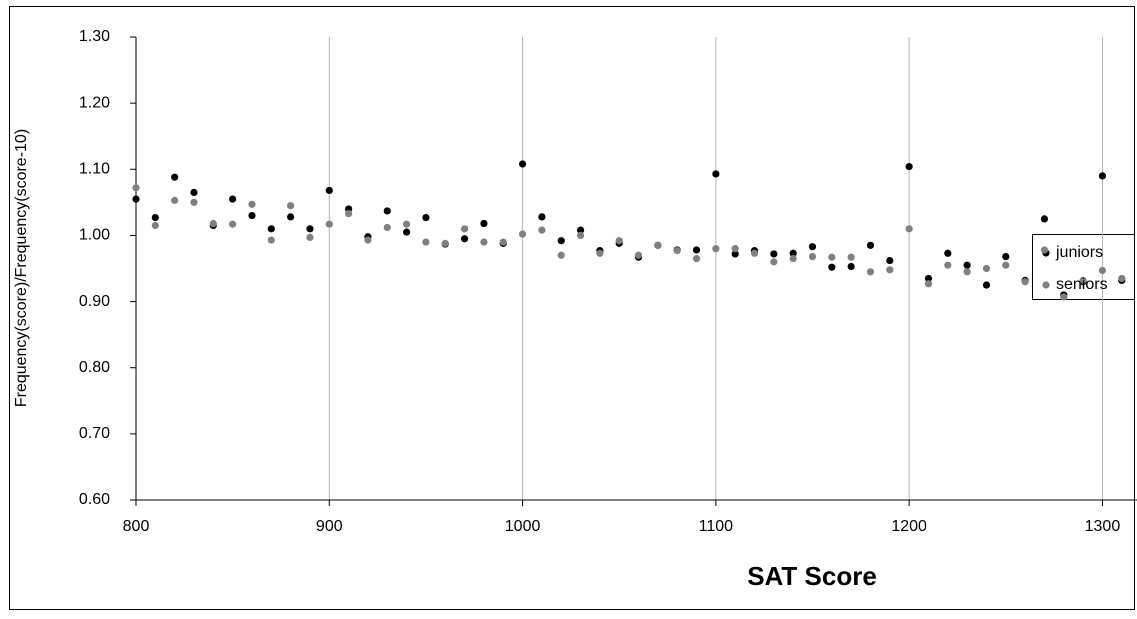 This screenshot has width=1137, height=619. I want to click on y-tick-label: 1.30, so click(94, 36).